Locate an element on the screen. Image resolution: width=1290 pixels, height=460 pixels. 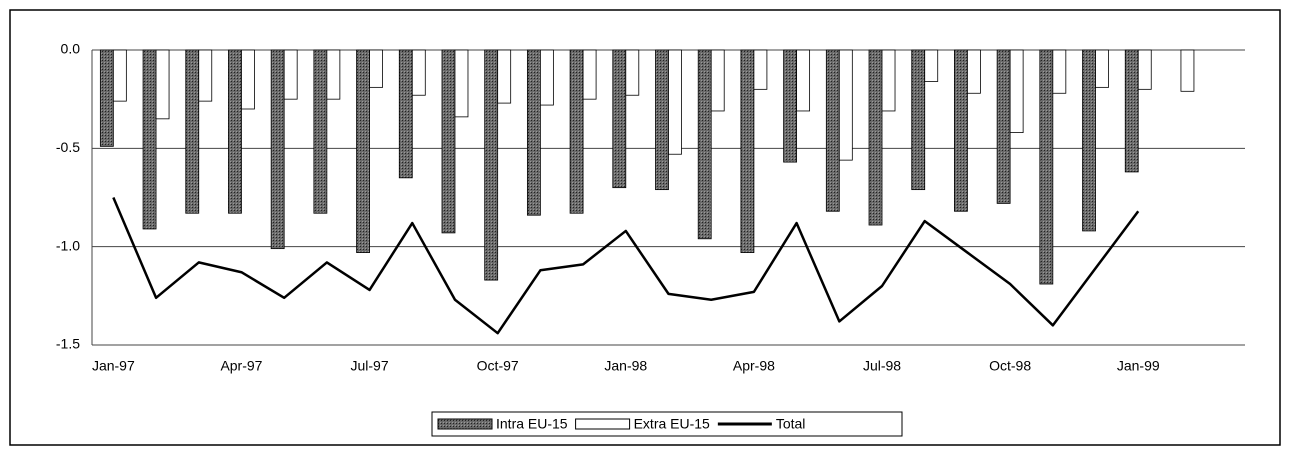
x-tick-label: Oct-98 is located at coordinates (1010, 366).